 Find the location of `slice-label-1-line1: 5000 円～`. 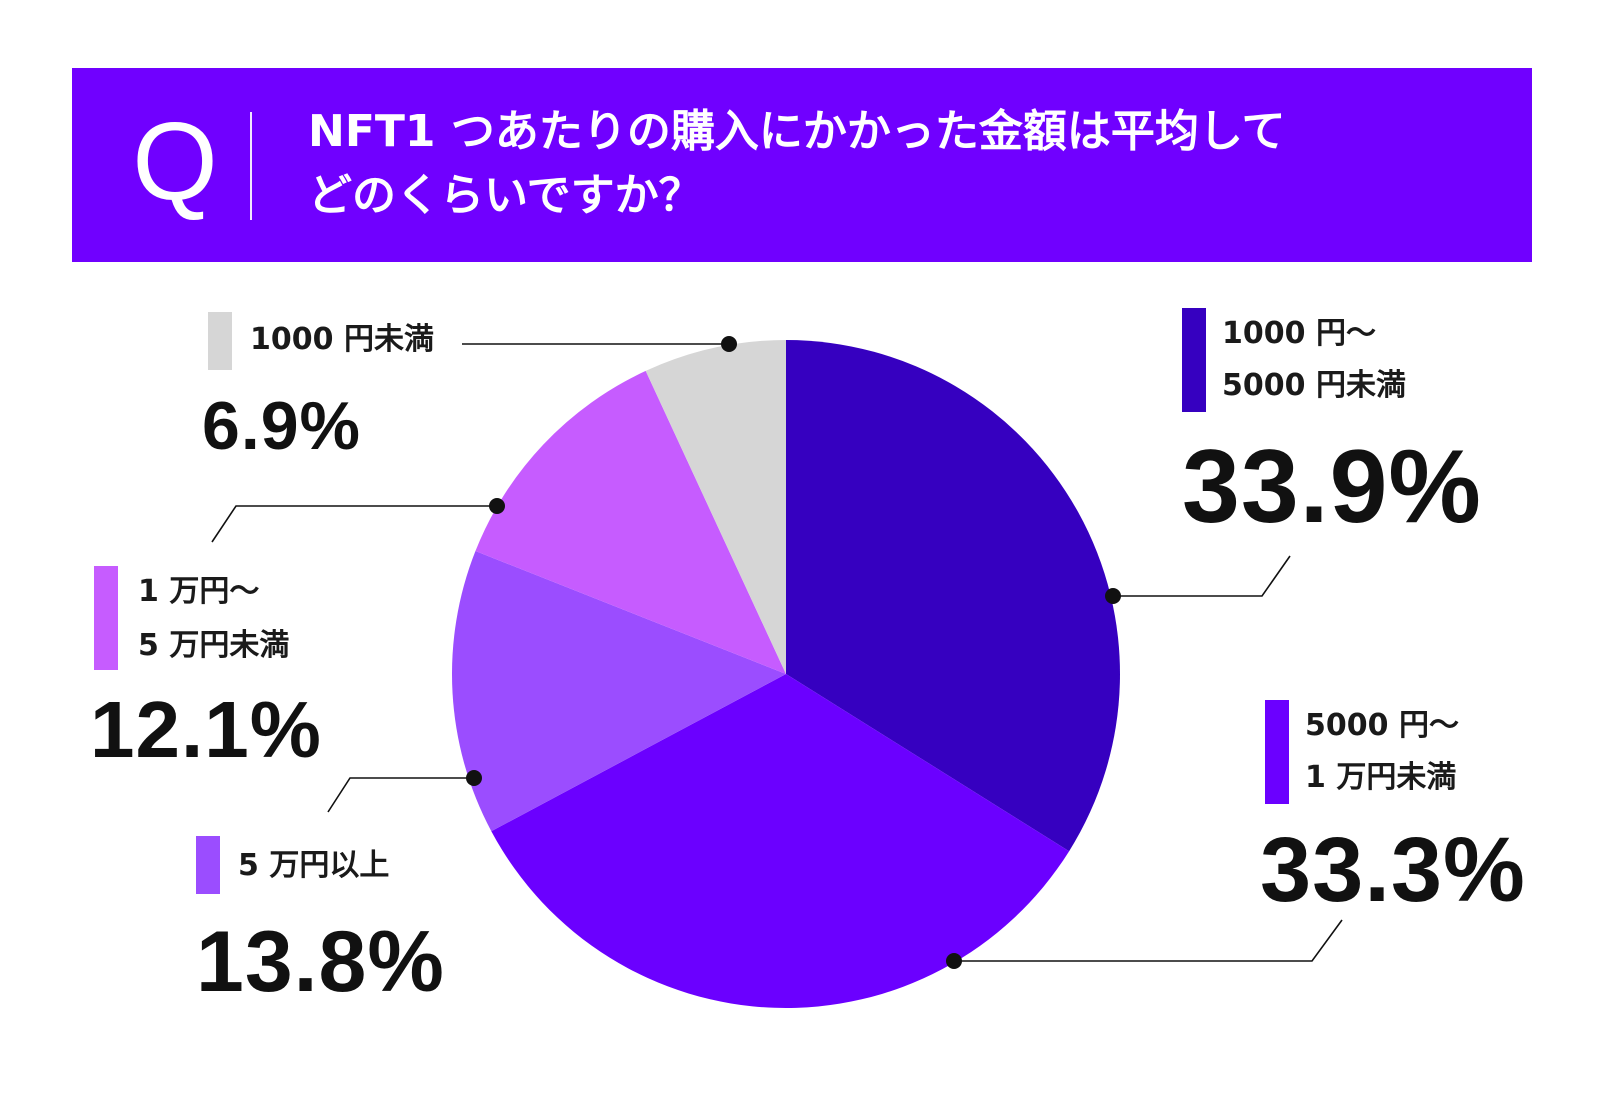

slice-label-1-line1: 5000 円～ is located at coordinates (1382, 725).